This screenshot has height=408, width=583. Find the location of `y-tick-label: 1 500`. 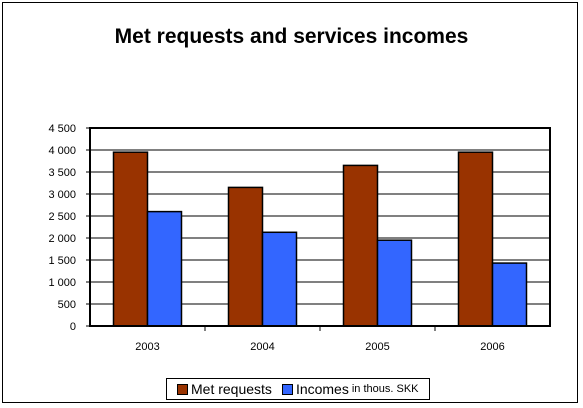

y-tick-label: 1 500 is located at coordinates (62, 261).